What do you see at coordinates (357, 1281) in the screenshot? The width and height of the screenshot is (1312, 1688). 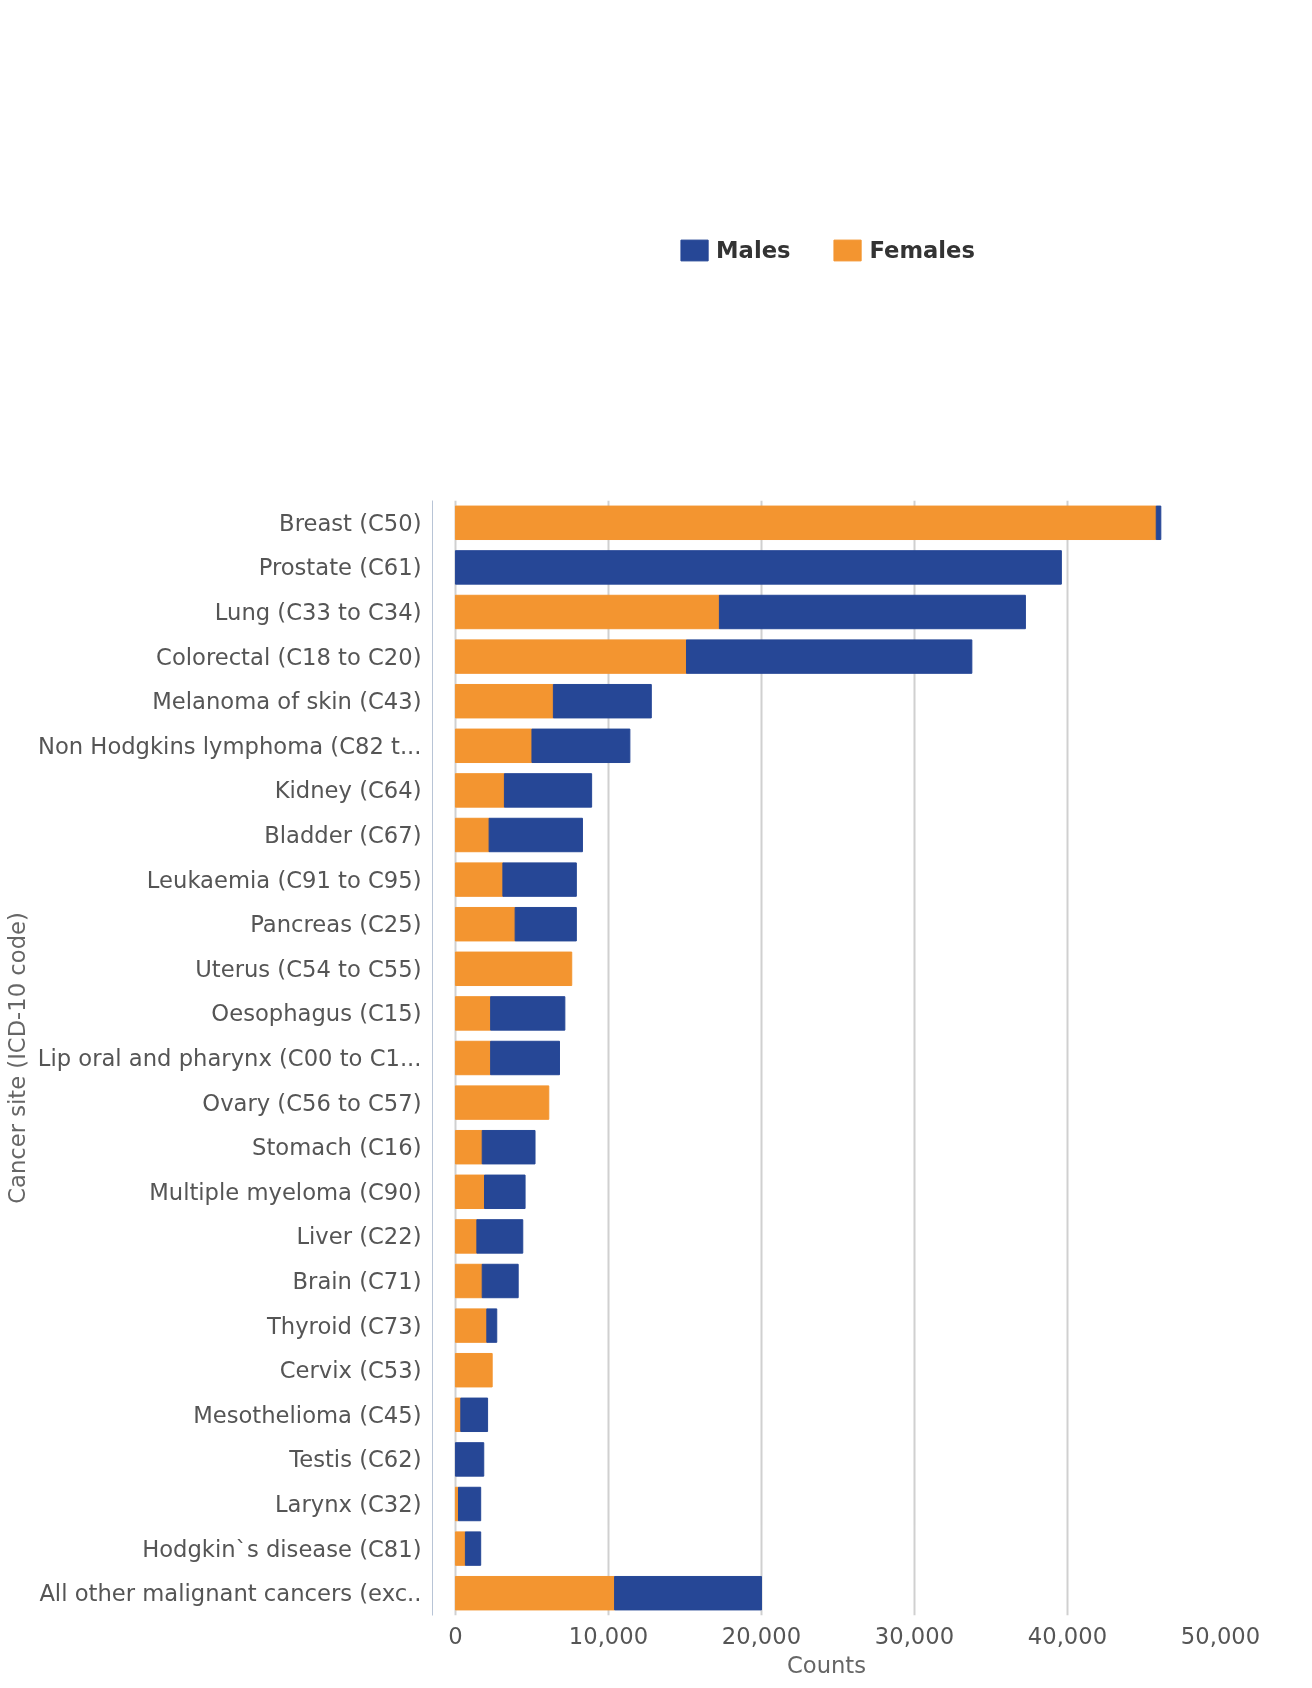 I see `y-tick-label: Brain (C71)` at bounding box center [357, 1281].